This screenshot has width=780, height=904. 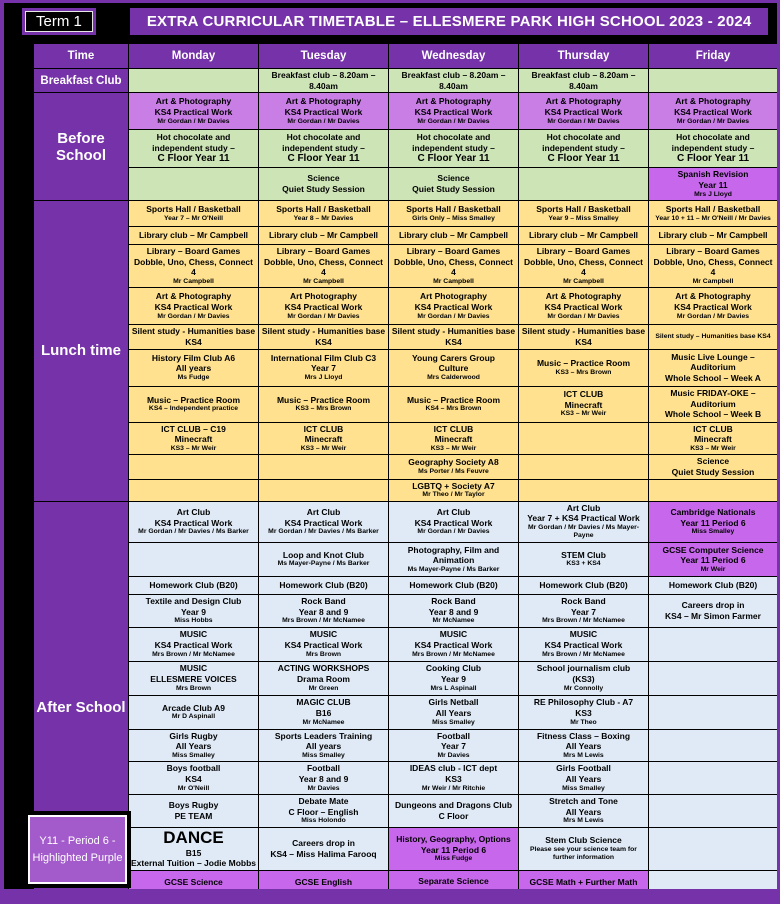 What do you see at coordinates (453, 610) in the screenshot?
I see `activity-cell: Rock Band Year 8 and 9 Mr McNamee` at bounding box center [453, 610].